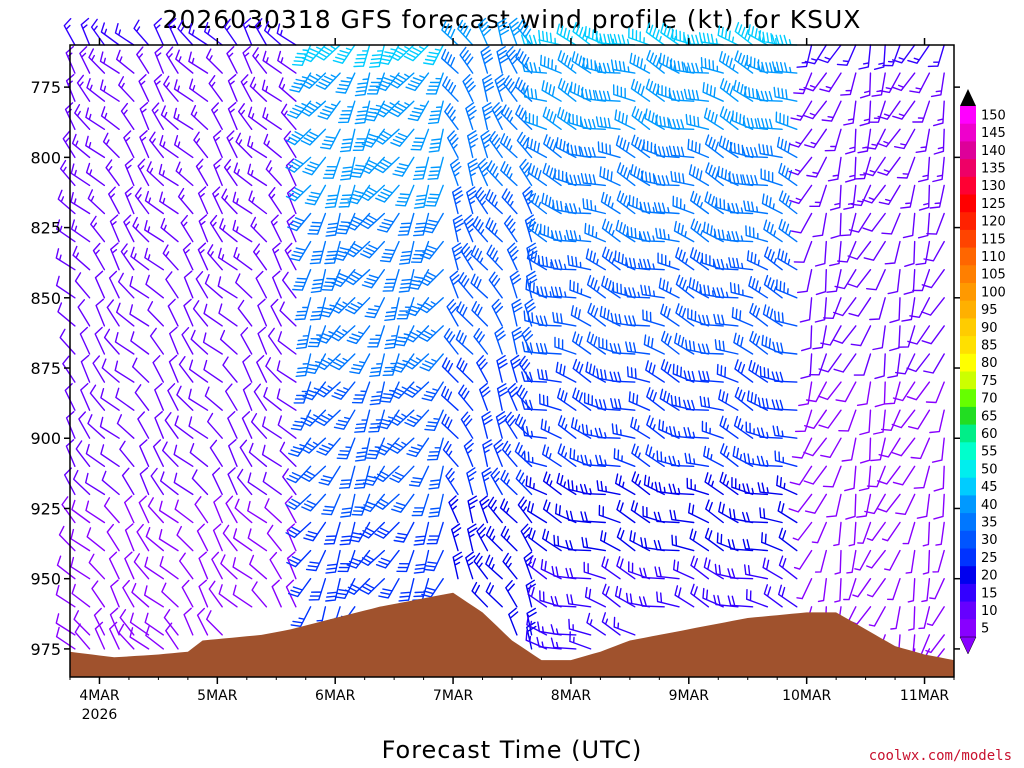  Describe the element at coordinates (45, 228) in the screenshot. I see `y-tick-label: 825` at that location.